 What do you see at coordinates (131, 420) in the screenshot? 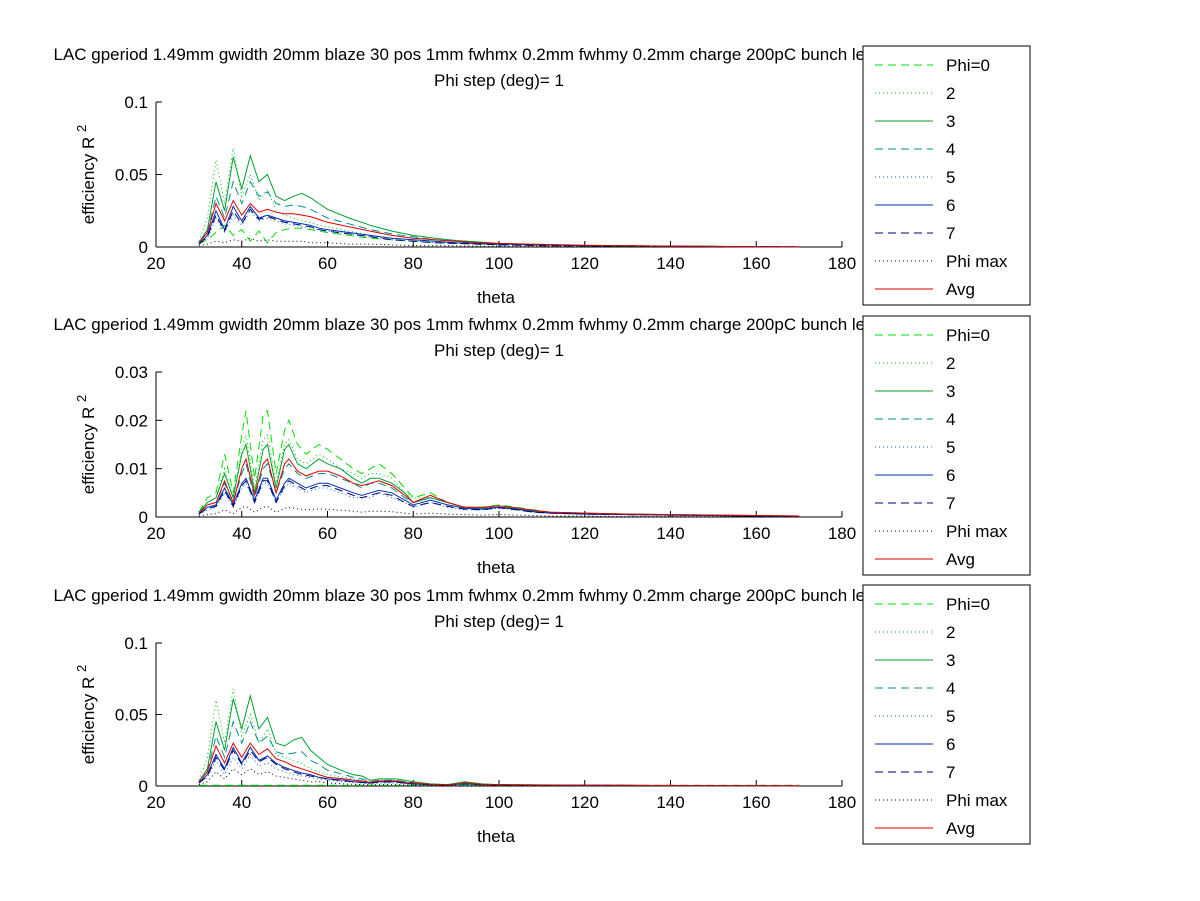
I see `y-tick-label: 0.02` at bounding box center [131, 420].